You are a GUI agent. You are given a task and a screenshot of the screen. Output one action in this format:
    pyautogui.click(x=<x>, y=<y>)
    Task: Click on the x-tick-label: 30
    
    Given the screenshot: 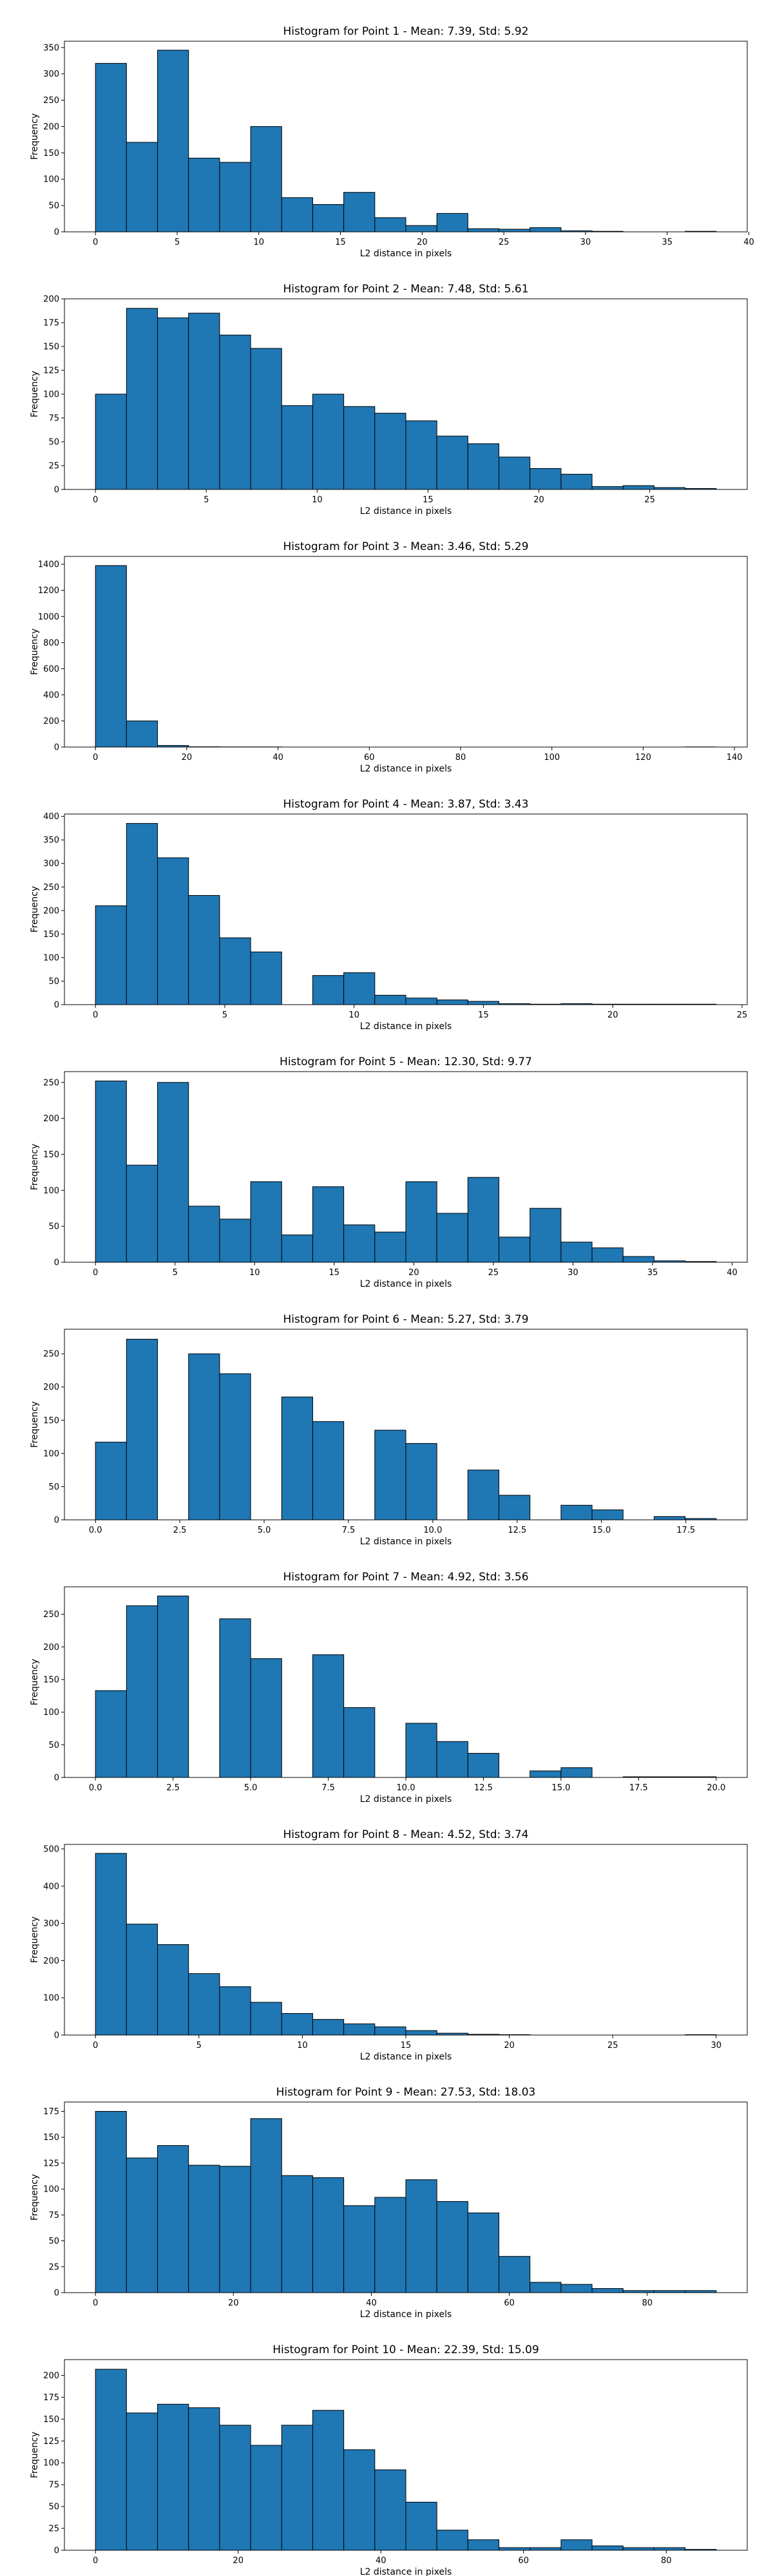 What is the action you would take?
    pyautogui.click(x=573, y=1273)
    